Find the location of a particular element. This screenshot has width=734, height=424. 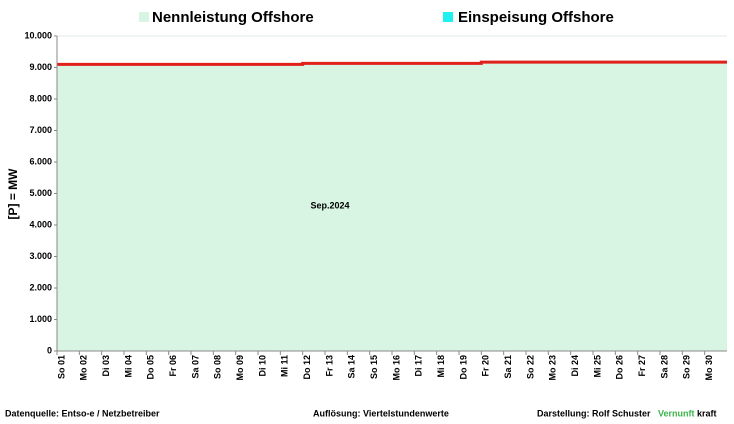

x-tick-label: So 08 is located at coordinates (218, 367).